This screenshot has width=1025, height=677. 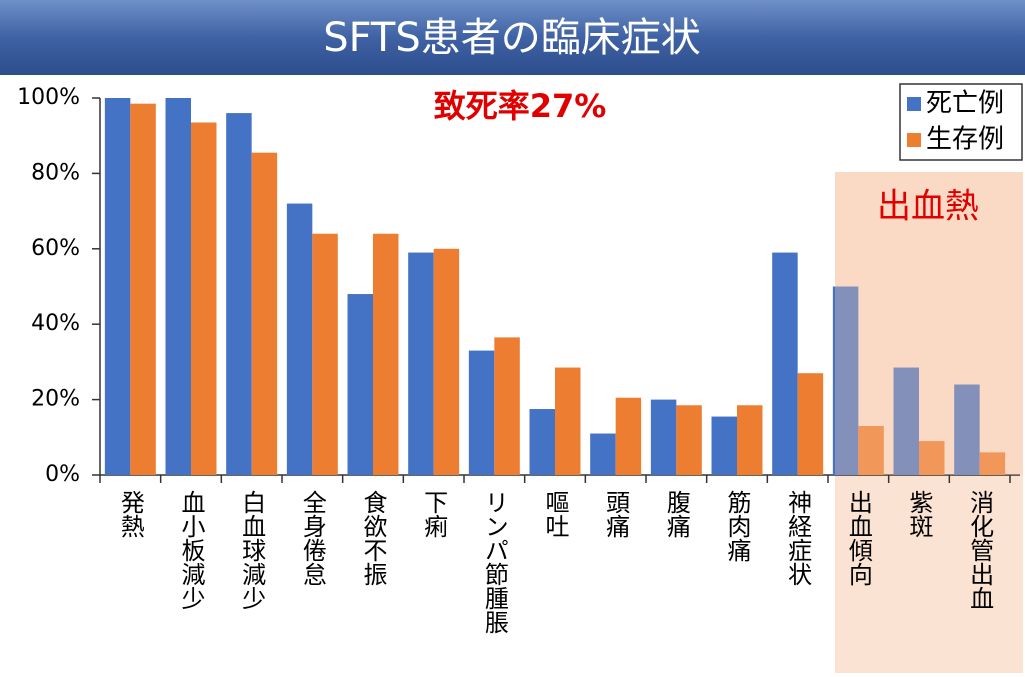 What do you see at coordinates (494, 562) in the screenshot?
I see `x-tick-label: リンパ節腫脹` at bounding box center [494, 562].